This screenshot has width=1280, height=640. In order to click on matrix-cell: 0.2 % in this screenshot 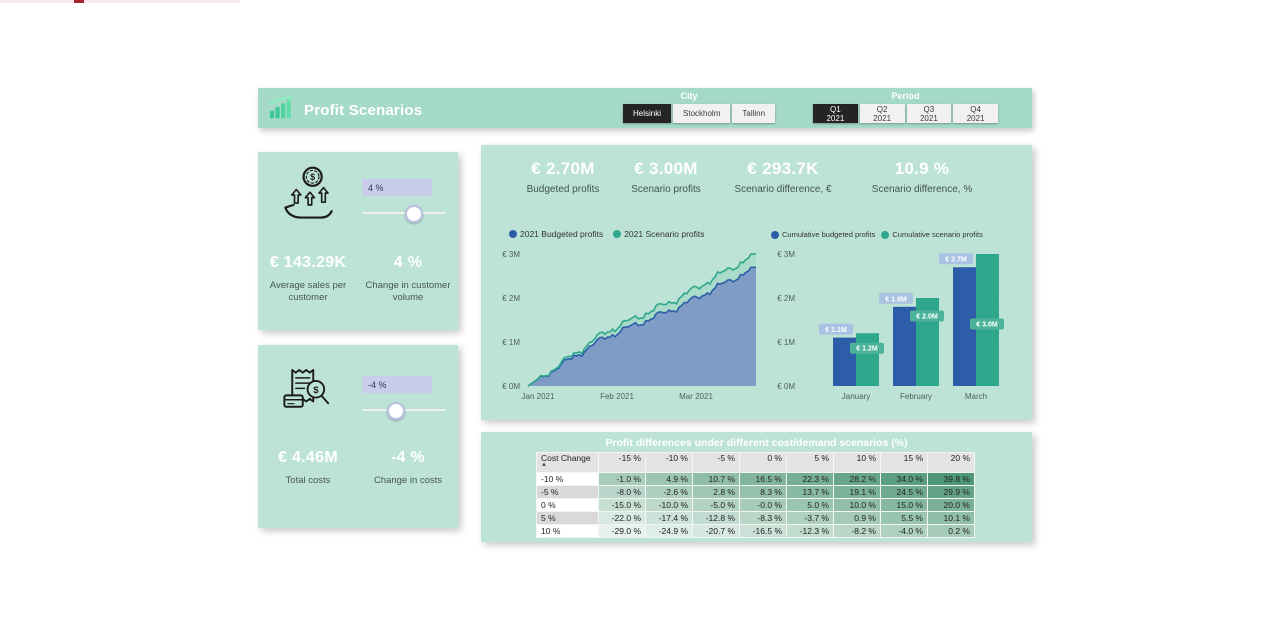, I will do `click(951, 531)`.